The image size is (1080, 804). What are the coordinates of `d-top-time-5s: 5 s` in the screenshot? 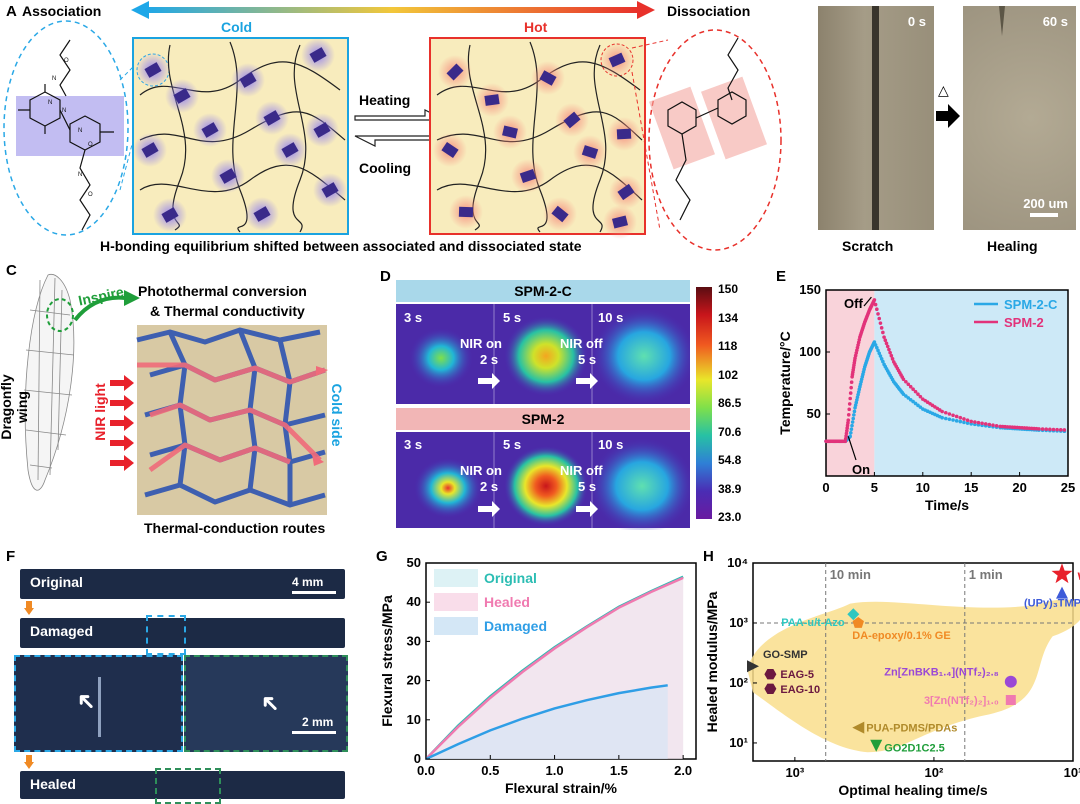 It's located at (512, 317).